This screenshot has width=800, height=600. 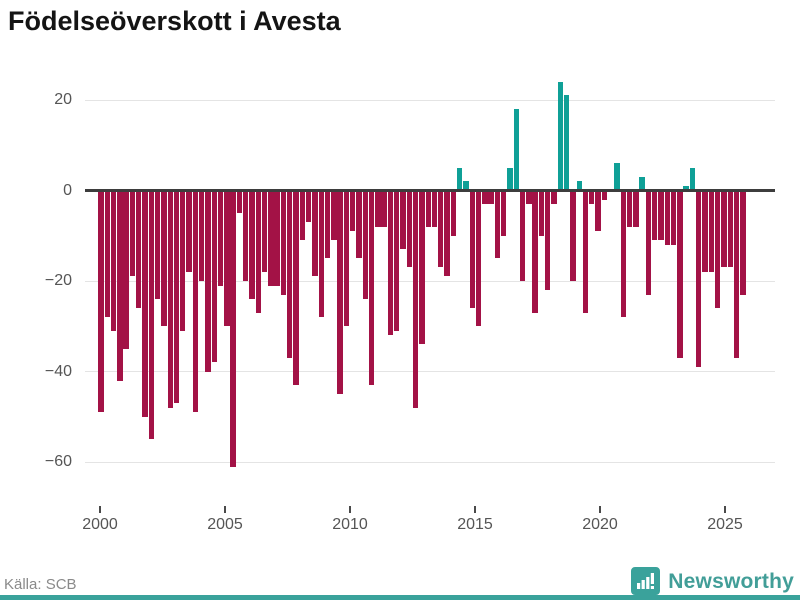 I want to click on bar-2019-q4, so click(x=598, y=211).